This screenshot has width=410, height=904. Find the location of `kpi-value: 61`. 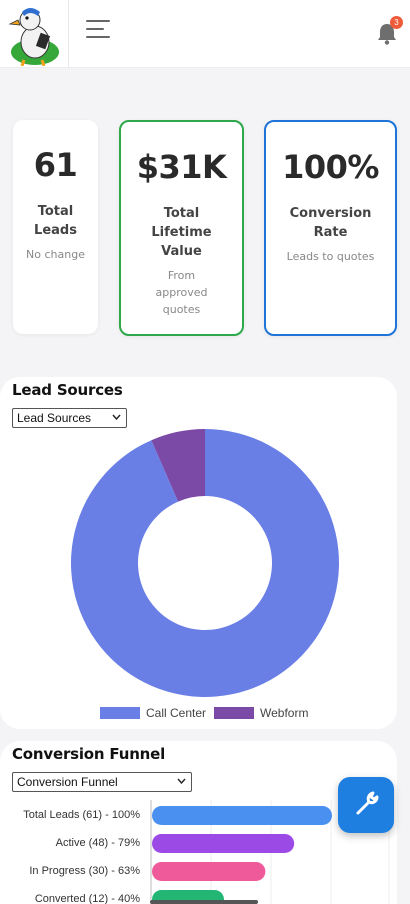

kpi-value: 61 is located at coordinates (55, 165).